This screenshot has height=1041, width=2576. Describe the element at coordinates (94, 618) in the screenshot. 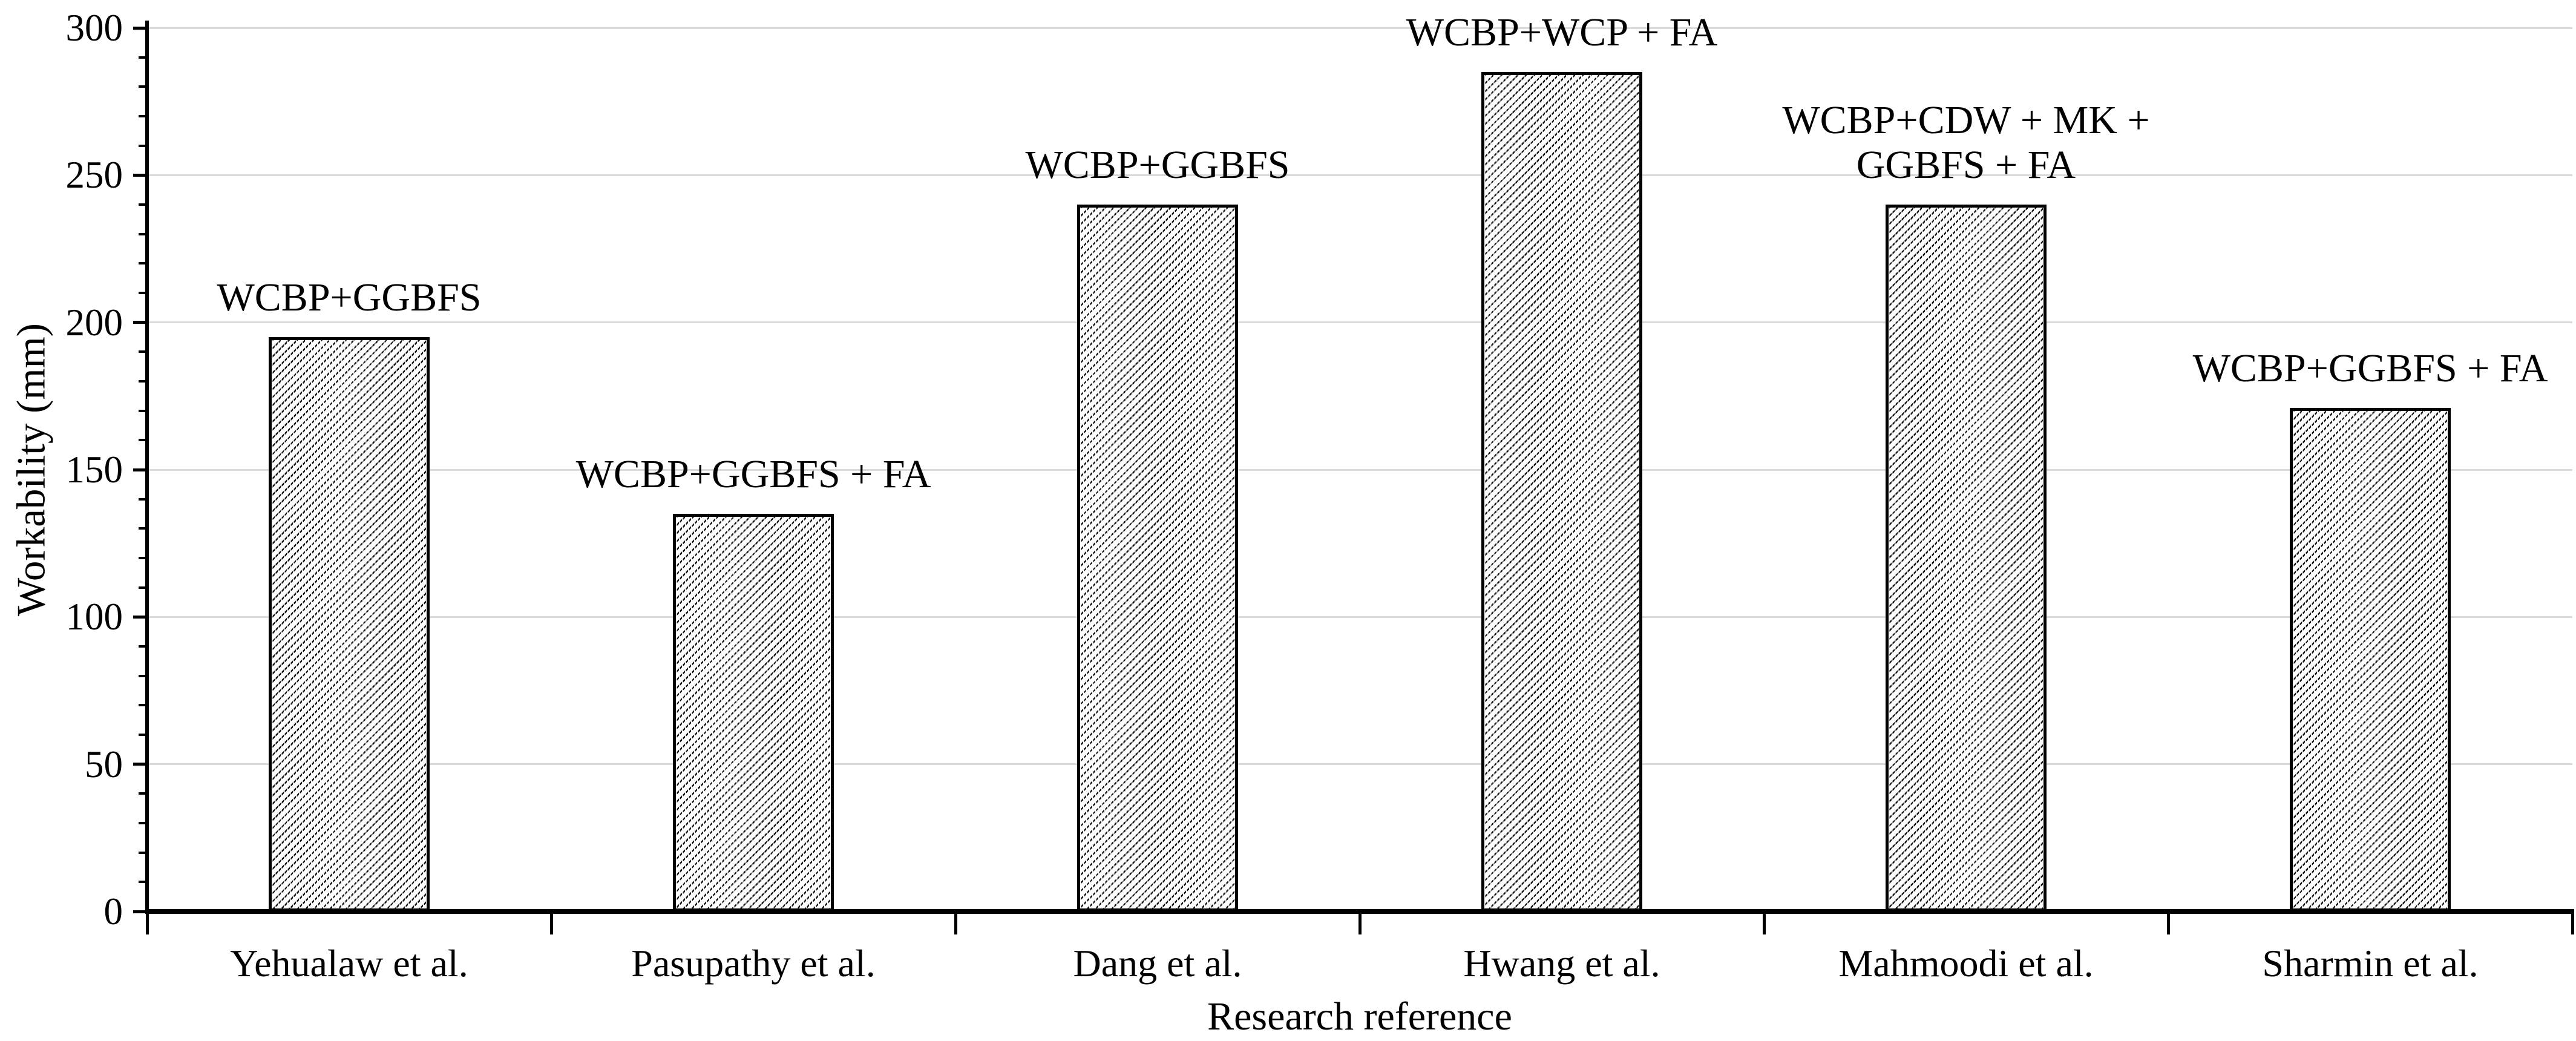

I see `y-tick-label: 100` at that location.